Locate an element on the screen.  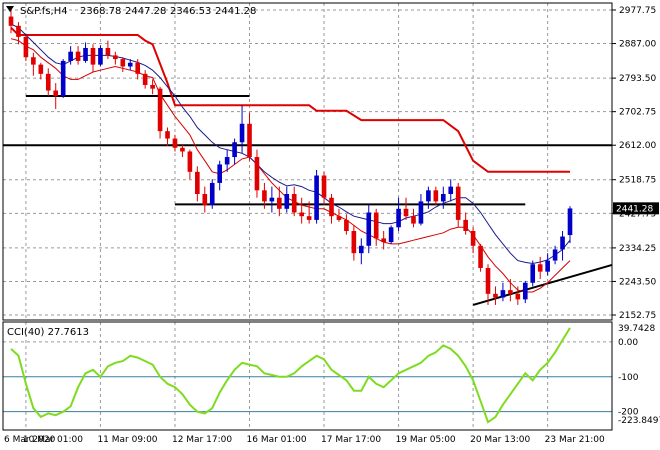
time-label: 20 Mar 13:00 is located at coordinates (500, 440).